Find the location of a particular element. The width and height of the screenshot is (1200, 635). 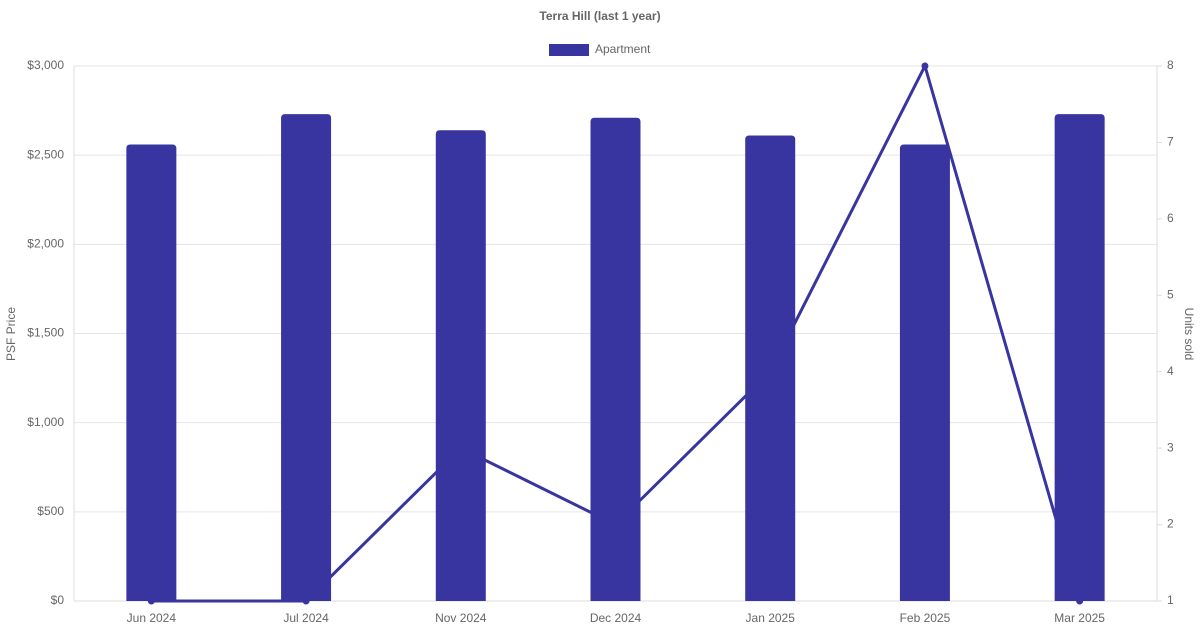

y2-tick-label: 2 is located at coordinates (1170, 524).